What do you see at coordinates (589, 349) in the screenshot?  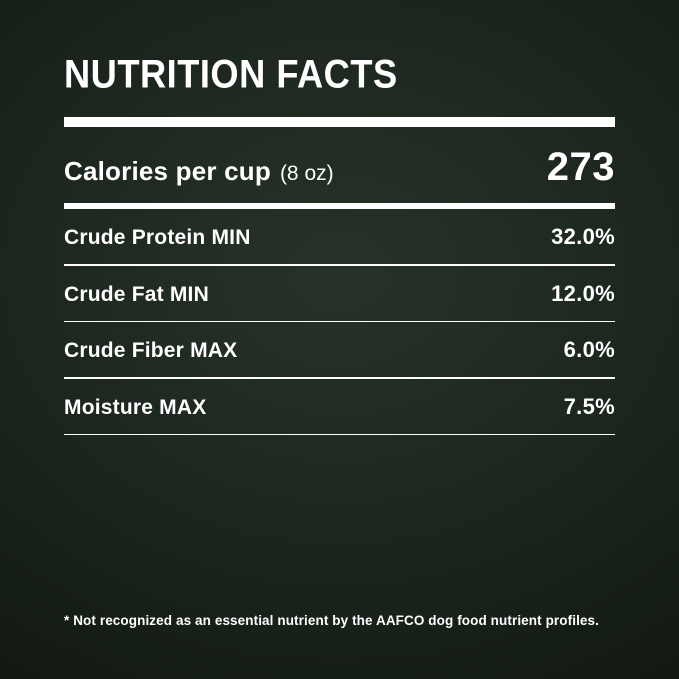 I see `nutrient-value: 6.0%` at bounding box center [589, 349].